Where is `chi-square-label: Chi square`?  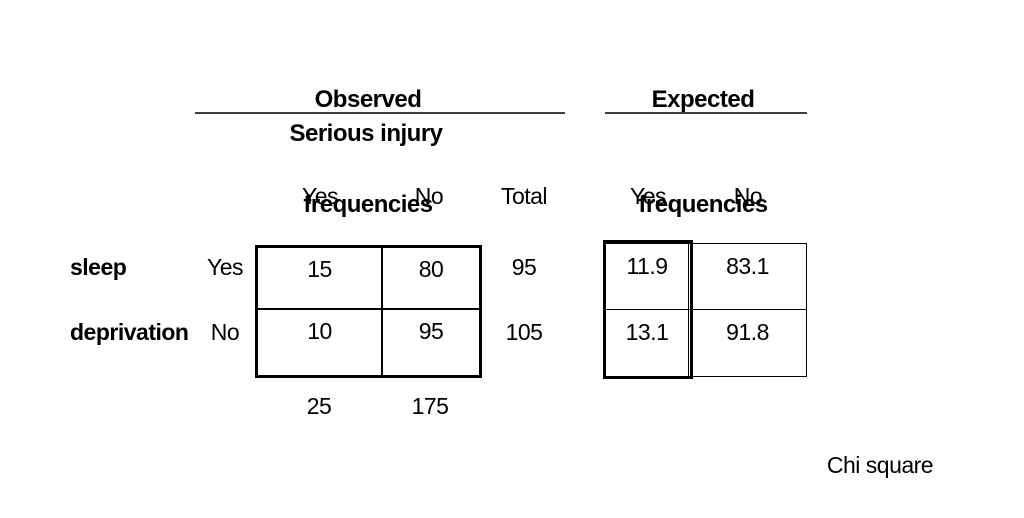
chi-square-label: Chi square is located at coordinates (880, 465).